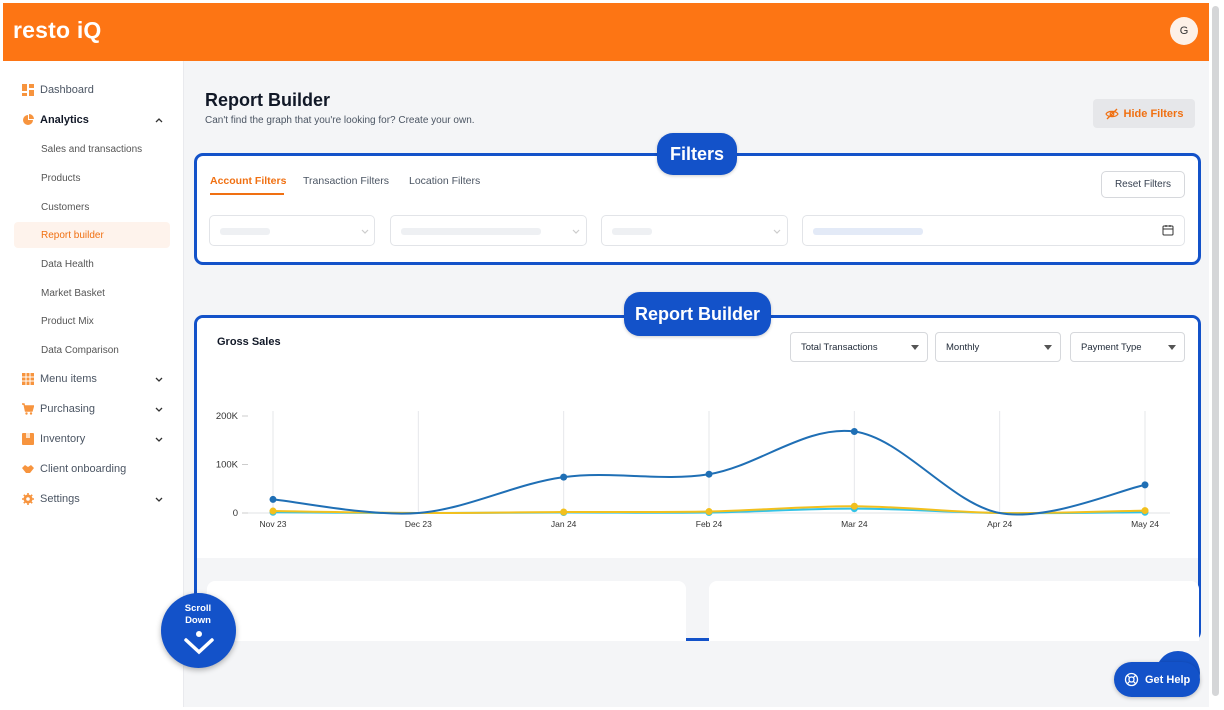 Image resolution: width=1224 pixels, height=710 pixels. What do you see at coordinates (999, 524) in the screenshot?
I see `x-tick-label: Apr 24` at bounding box center [999, 524].